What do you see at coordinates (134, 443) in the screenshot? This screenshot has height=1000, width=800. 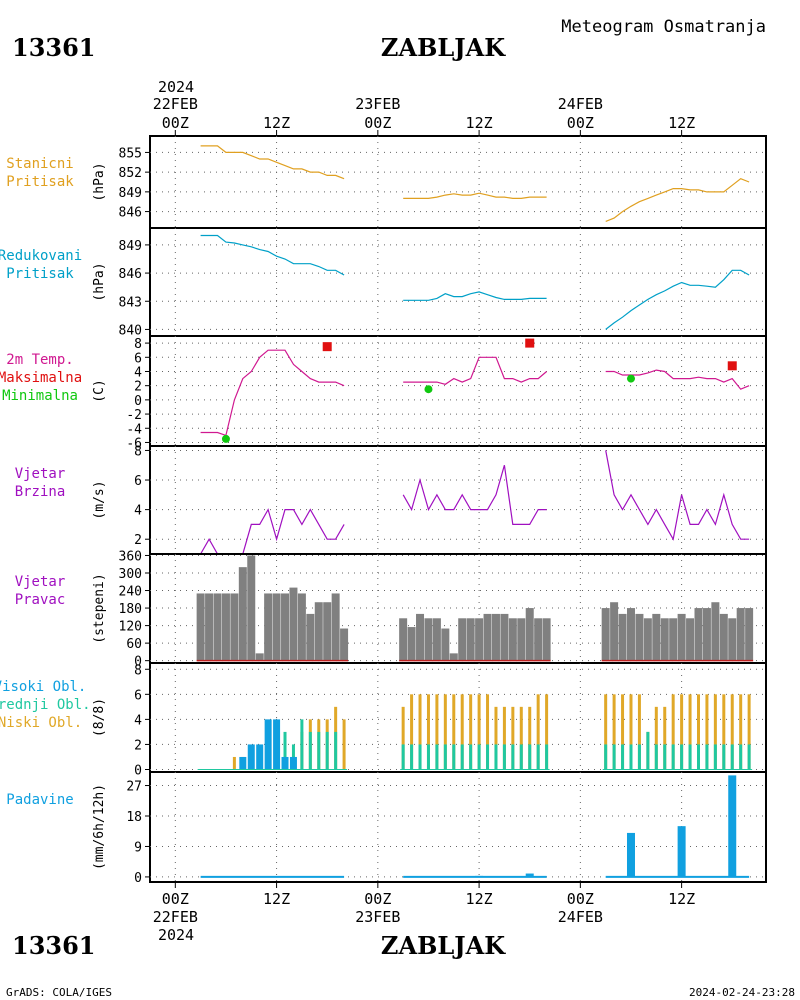 I see `y-tick-label: -6` at bounding box center [134, 443].